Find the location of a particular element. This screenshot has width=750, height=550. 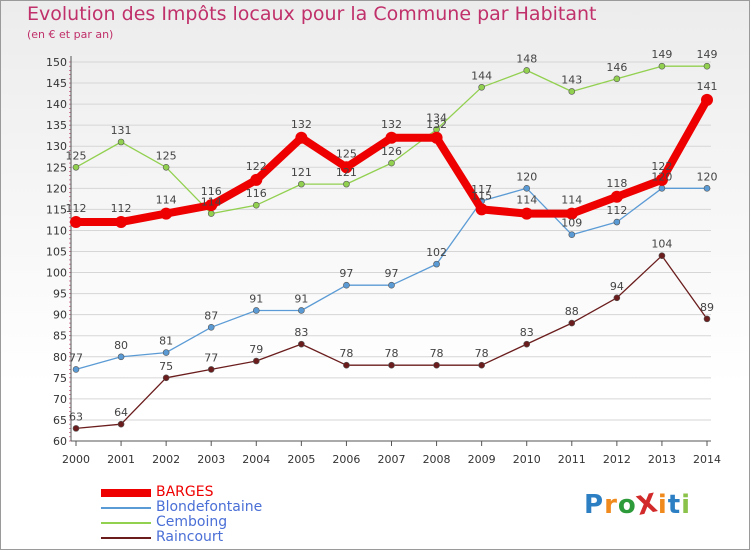

data-label: 80 is located at coordinates (121, 345).